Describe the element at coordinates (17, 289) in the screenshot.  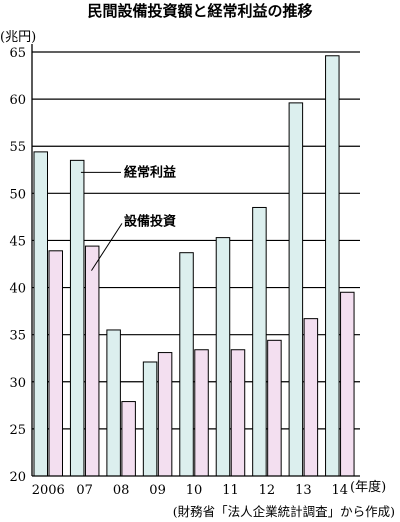
I see `y-tick-label: 40` at that location.